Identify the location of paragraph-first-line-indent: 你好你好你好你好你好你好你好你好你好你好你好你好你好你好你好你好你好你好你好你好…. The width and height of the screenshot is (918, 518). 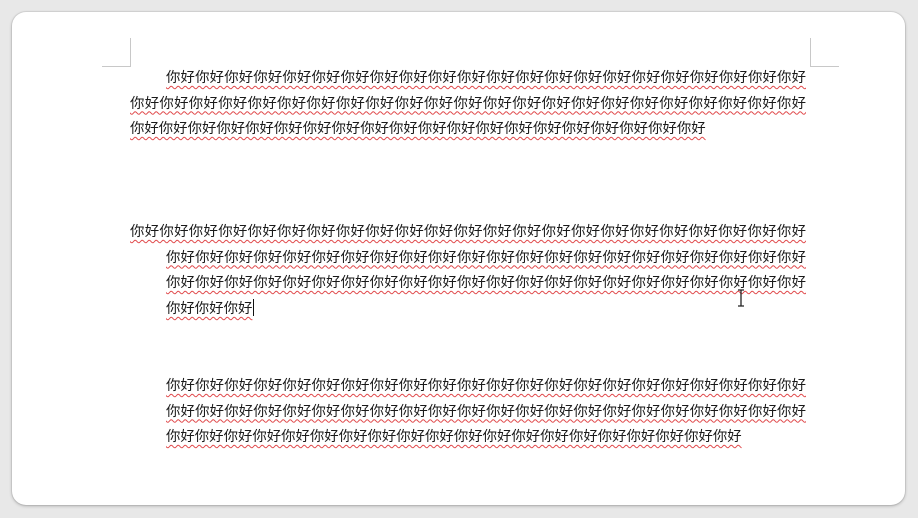
(468, 104).